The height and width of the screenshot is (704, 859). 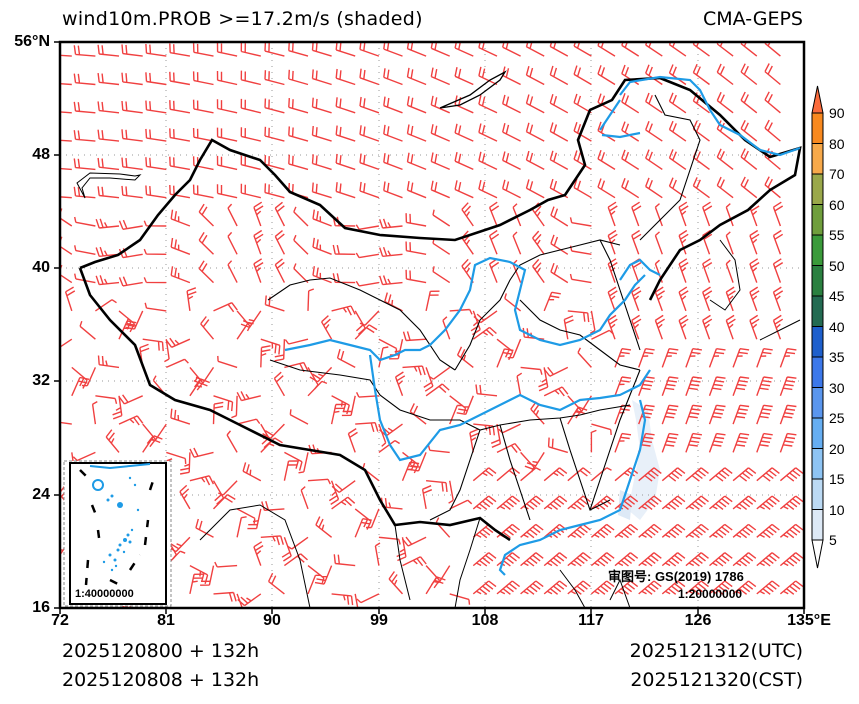 I want to click on inset-scale-label: 1:40000000, so click(x=104, y=594).